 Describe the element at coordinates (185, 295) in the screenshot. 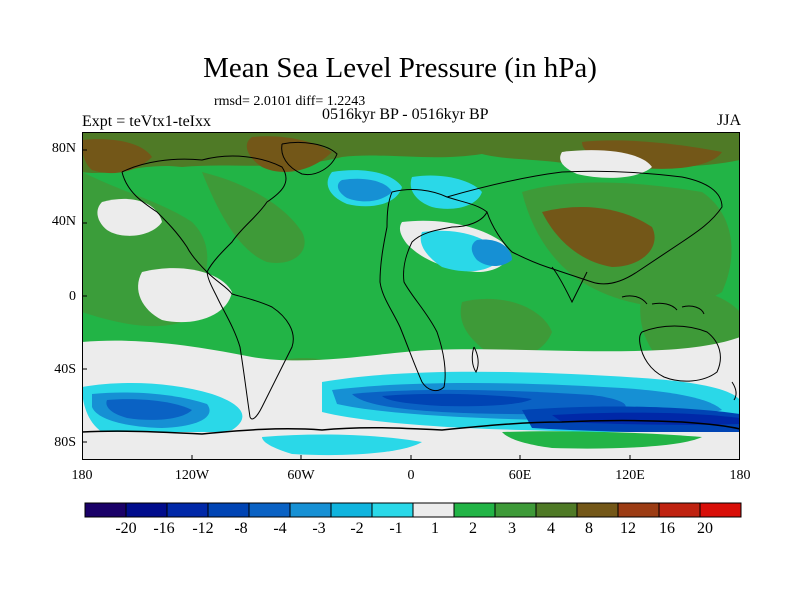

I see `field-eqpacific-neutral` at that location.